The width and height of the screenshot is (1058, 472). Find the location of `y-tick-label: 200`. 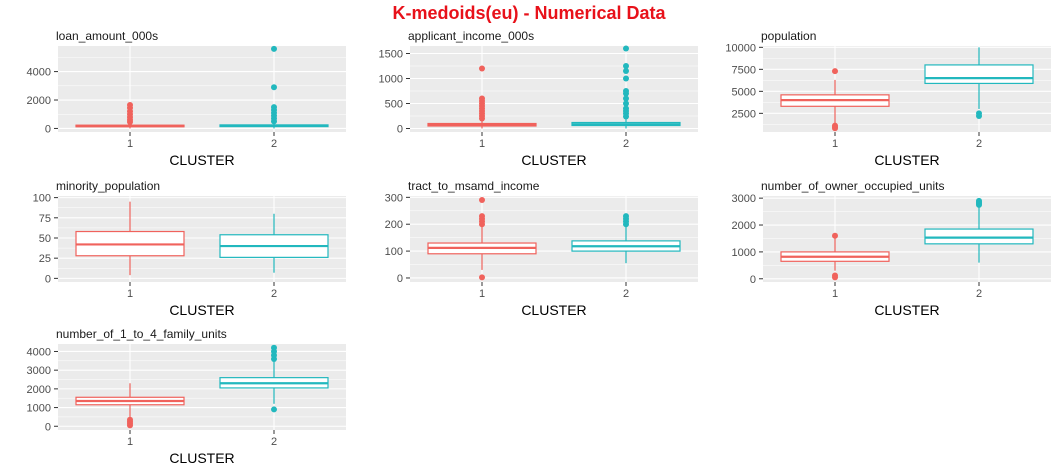

y-tick-label: 200 is located at coordinates (394, 225).